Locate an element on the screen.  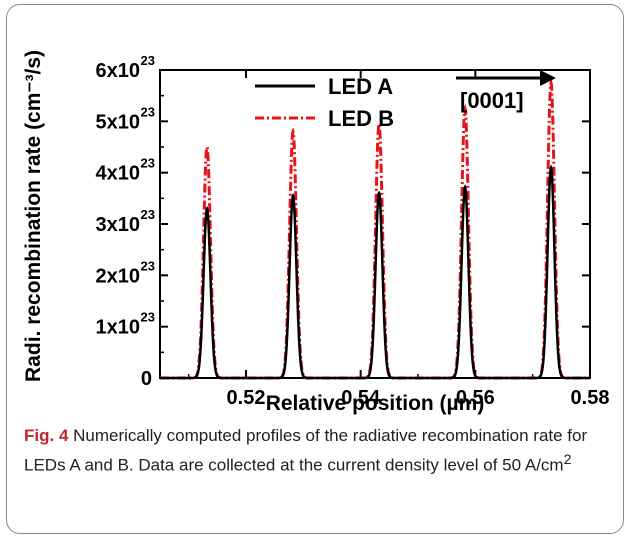
x-tick-label: 0.58 is located at coordinates (590, 398).